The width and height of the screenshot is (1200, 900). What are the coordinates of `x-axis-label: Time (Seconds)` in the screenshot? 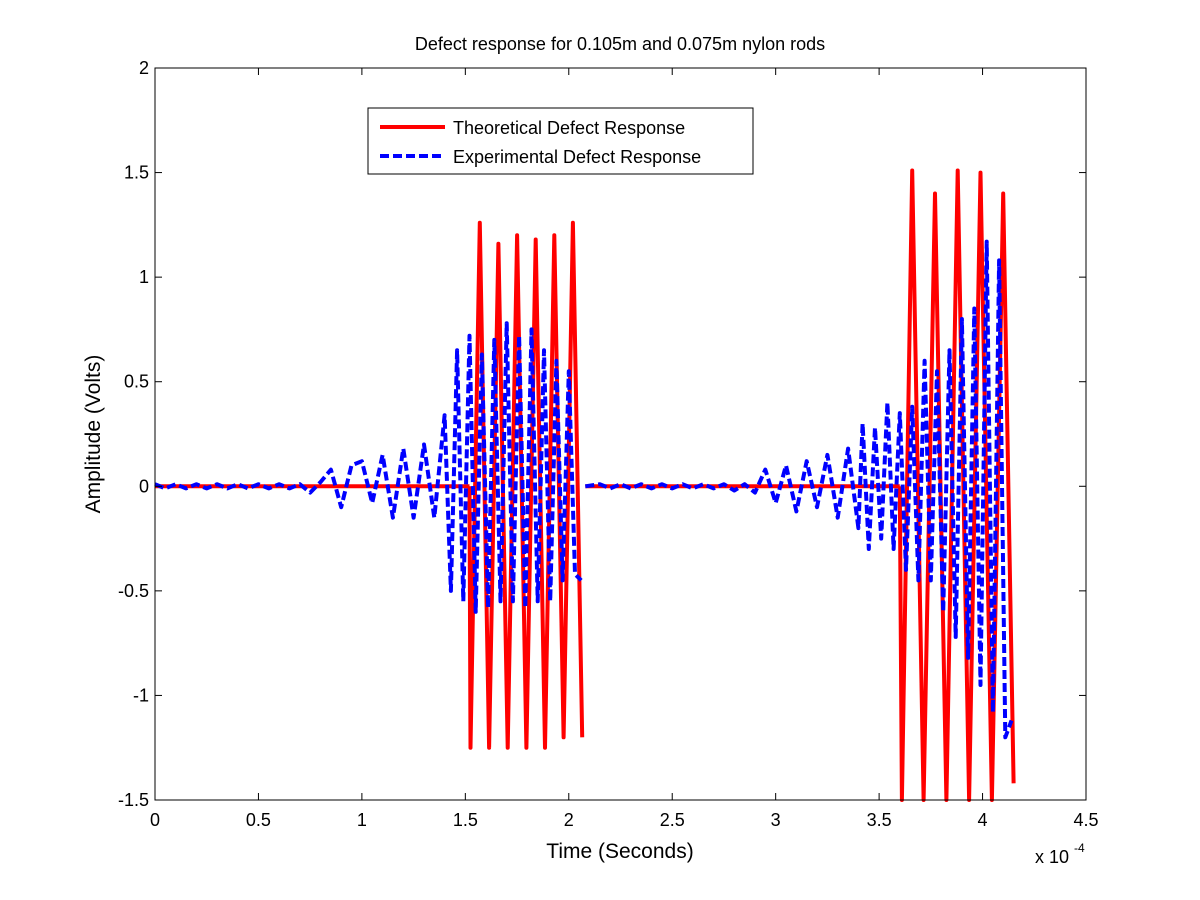 It's located at (619, 851).